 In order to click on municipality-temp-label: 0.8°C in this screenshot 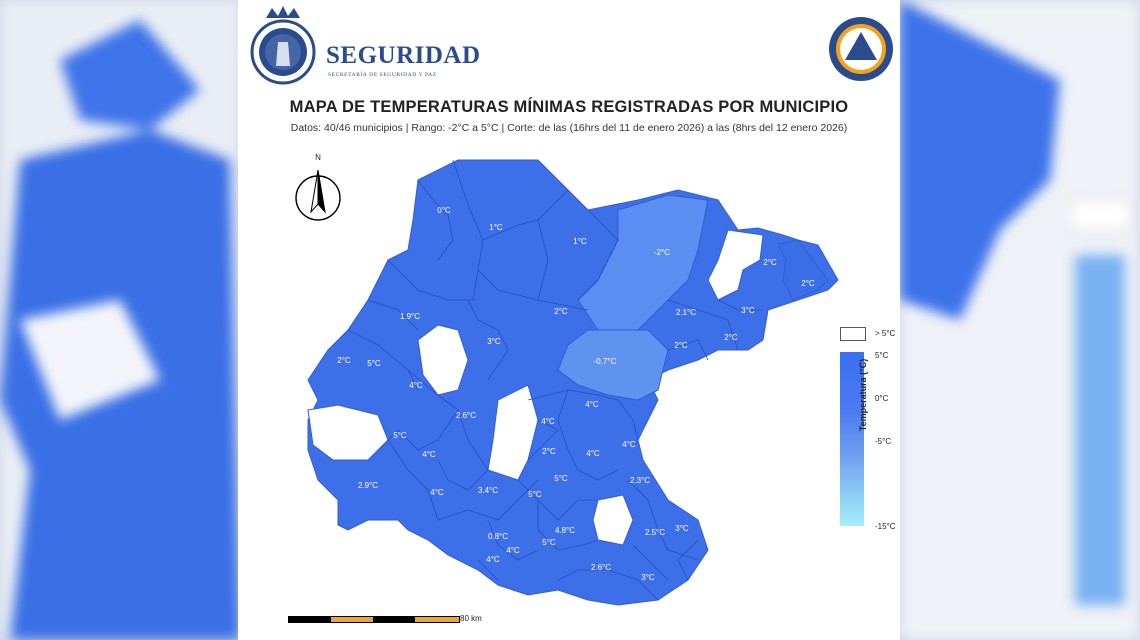, I will do `click(498, 536)`.